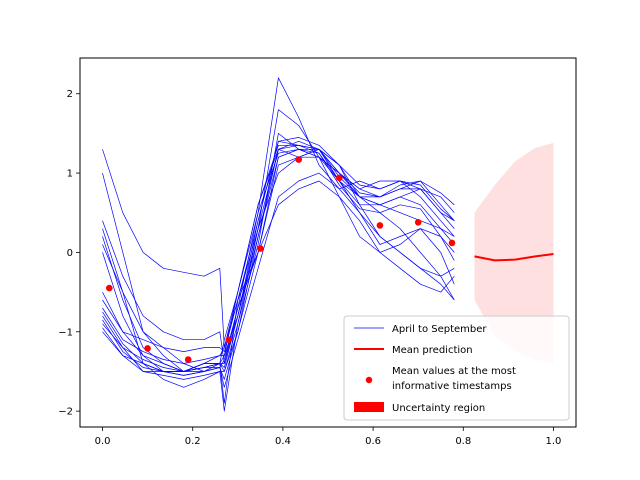  I want to click on uncertainty-band, so click(514, 253).